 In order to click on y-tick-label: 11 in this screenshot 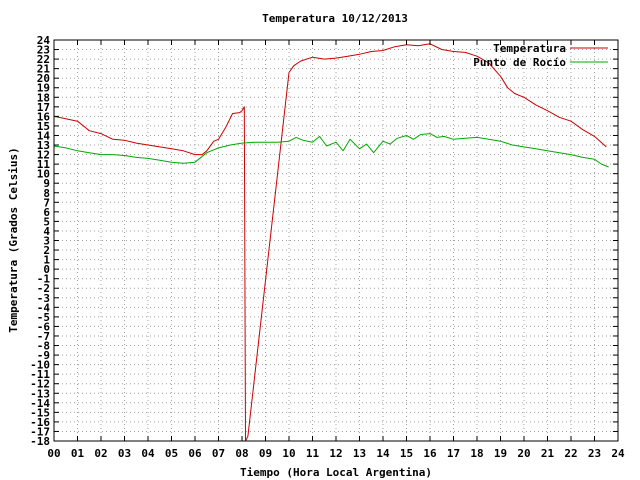, I will do `click(44, 164)`.